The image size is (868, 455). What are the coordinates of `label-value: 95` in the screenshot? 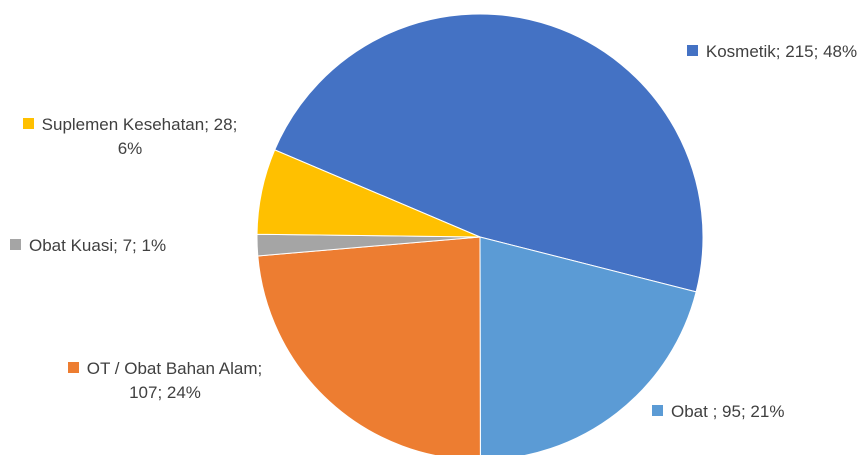 It's located at (731, 411).